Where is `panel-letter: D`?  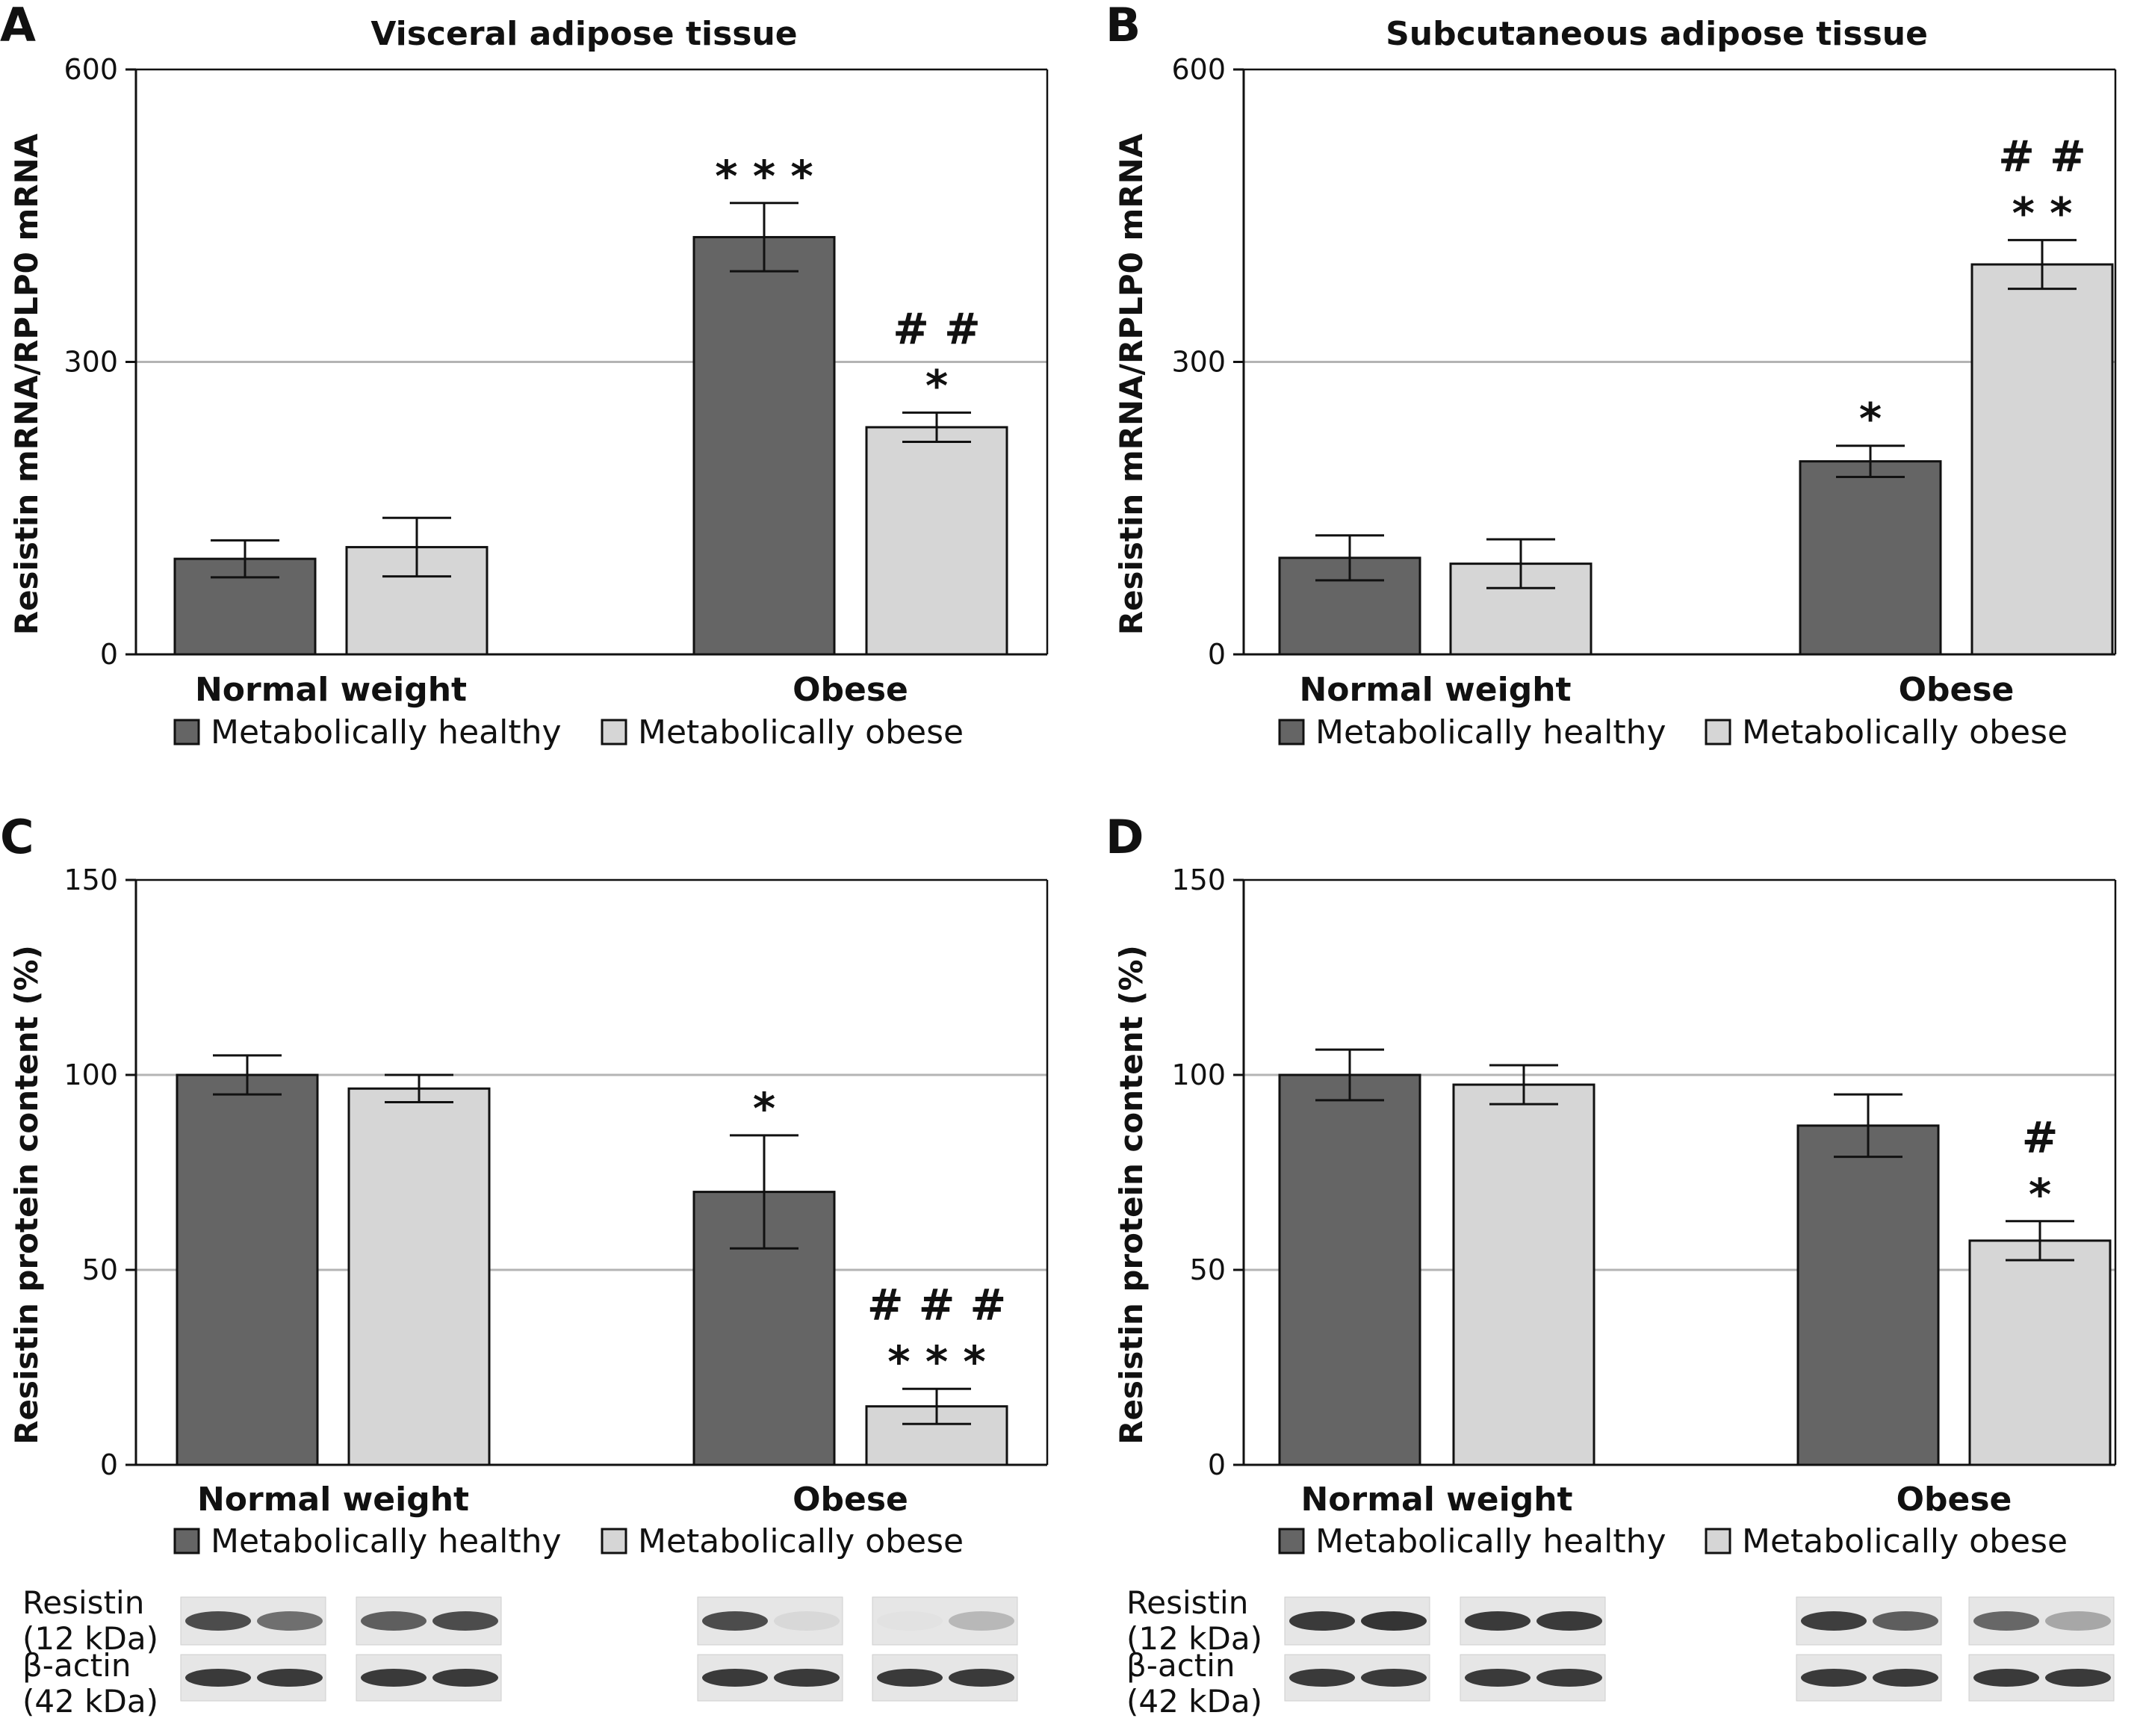 panel-letter: D is located at coordinates (1124, 837).